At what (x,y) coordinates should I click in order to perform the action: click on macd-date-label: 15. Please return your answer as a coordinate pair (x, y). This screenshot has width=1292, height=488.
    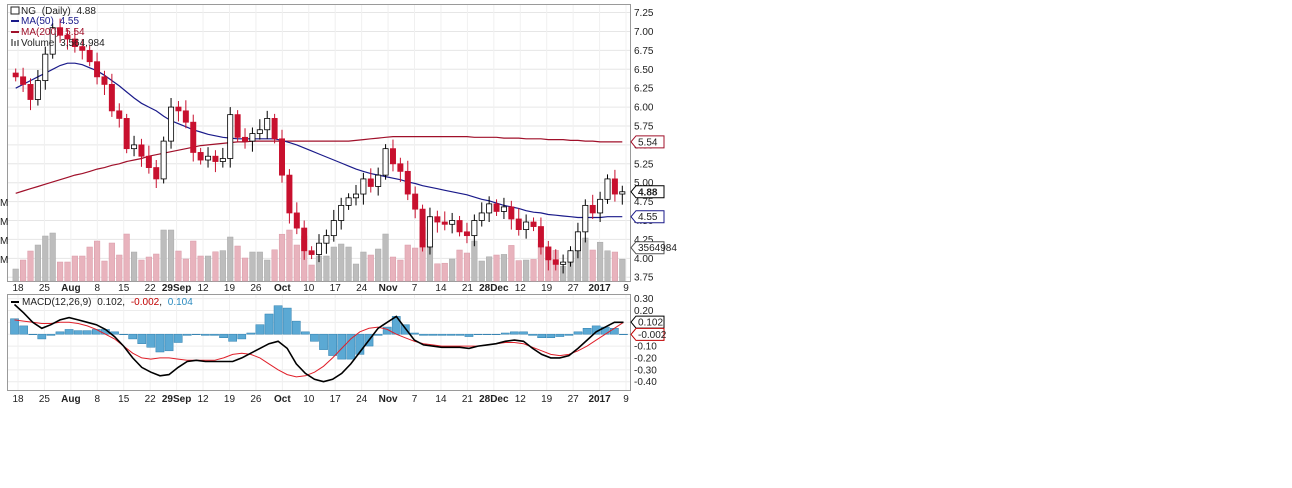
    Looking at the image, I should click on (124, 399).